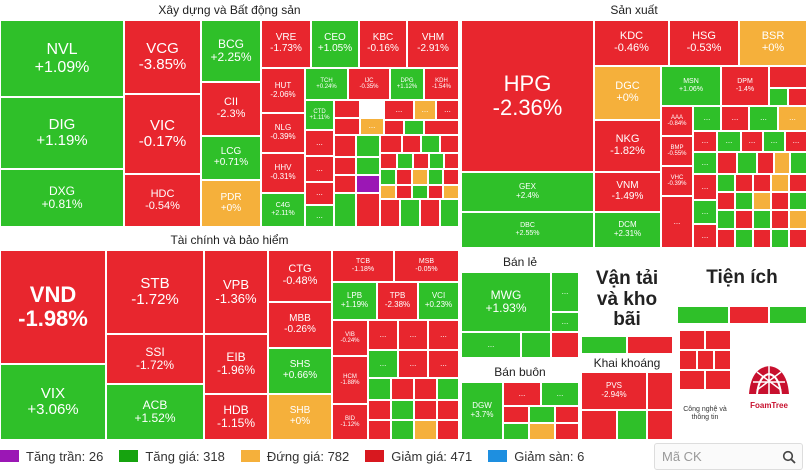 The image size is (807, 470). What do you see at coordinates (300, 276) in the screenshot?
I see `stock-CTG: CTG -0.48%` at bounding box center [300, 276].